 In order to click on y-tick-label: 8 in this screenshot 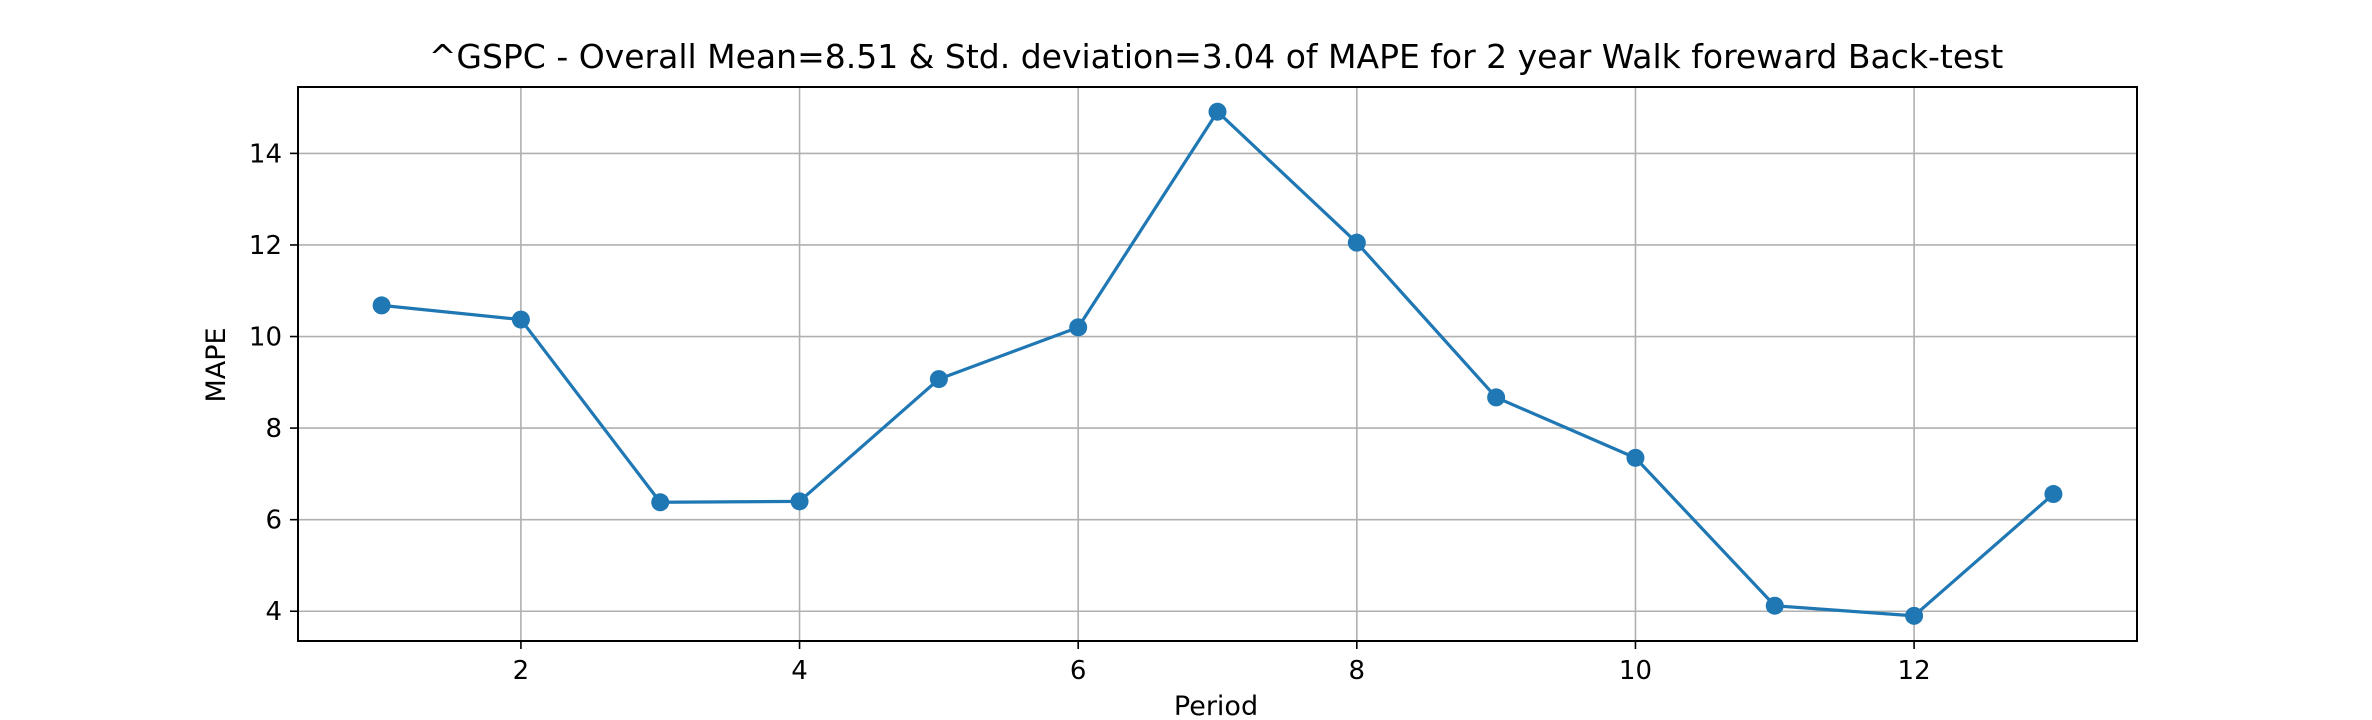, I will do `click(273, 429)`.